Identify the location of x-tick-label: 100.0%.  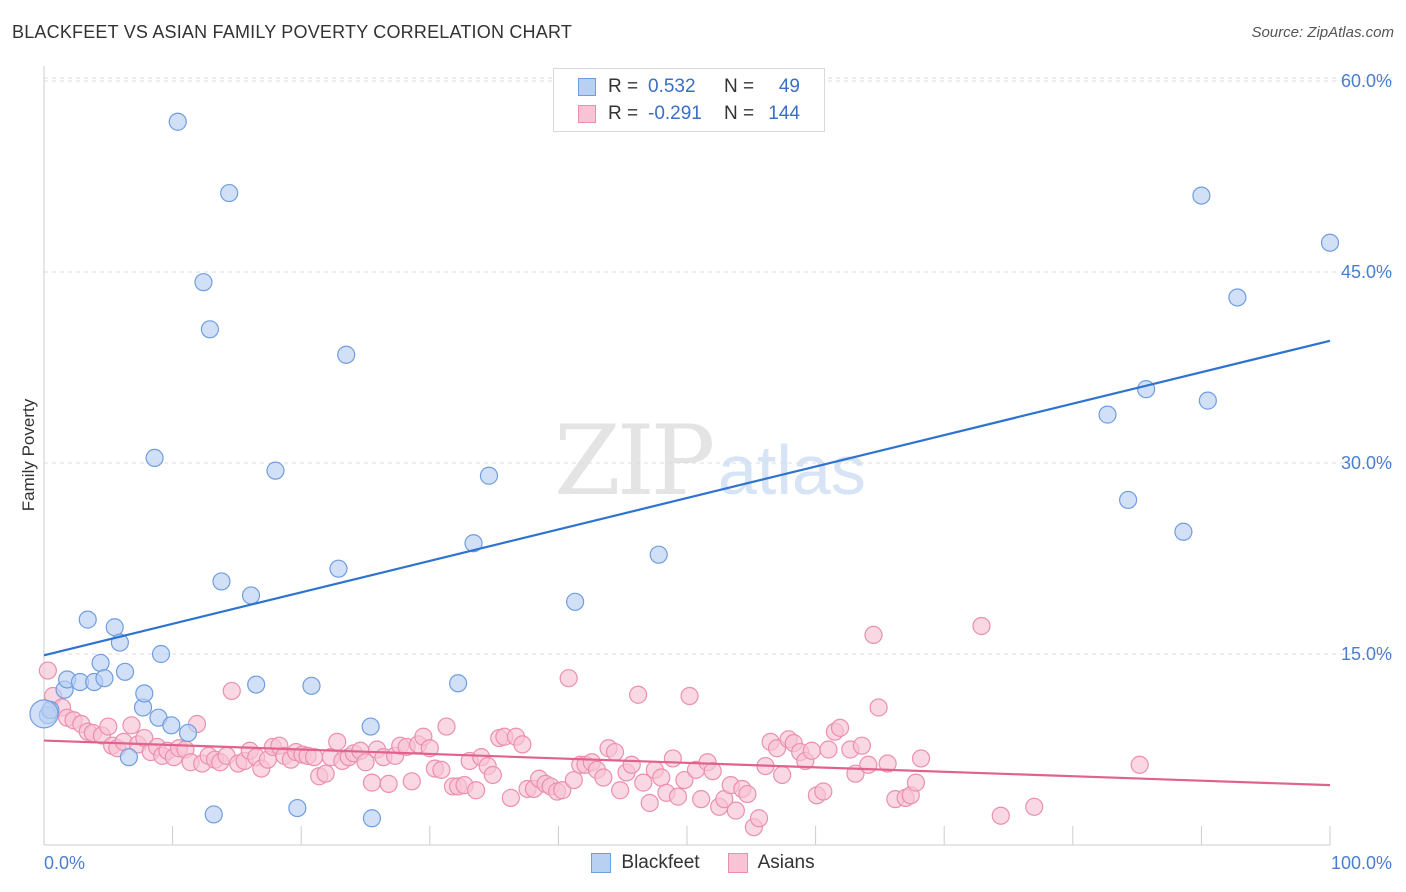
(1361, 863).